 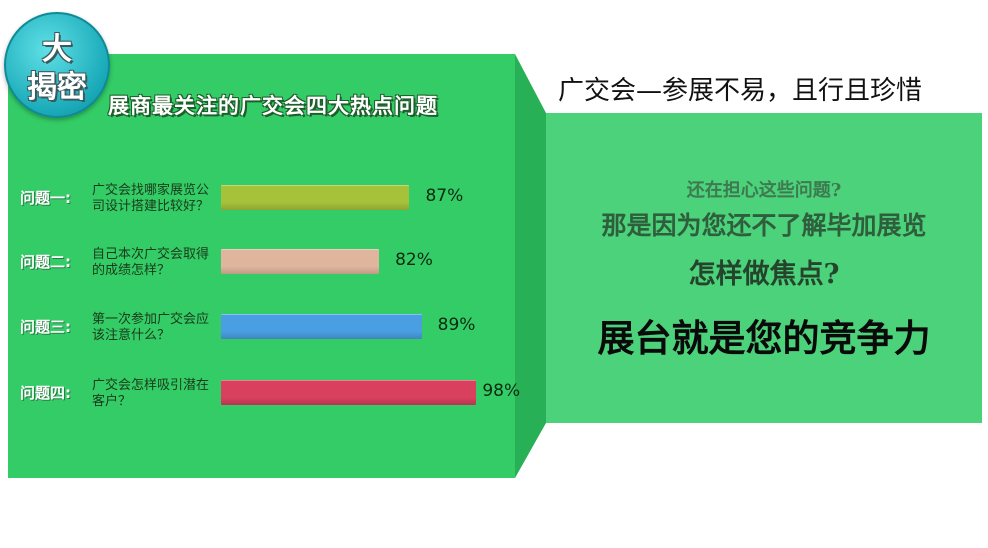 I want to click on question-text: 广交会怎样吸引潜在客户？, so click(x=151, y=393).